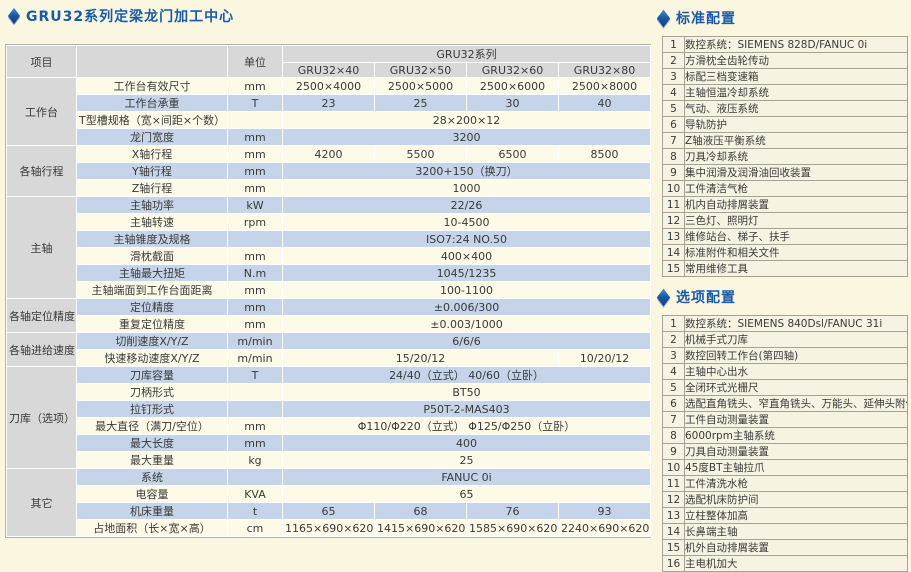 The image size is (911, 572). I want to click on item-number-cell: 7, so click(673, 419).